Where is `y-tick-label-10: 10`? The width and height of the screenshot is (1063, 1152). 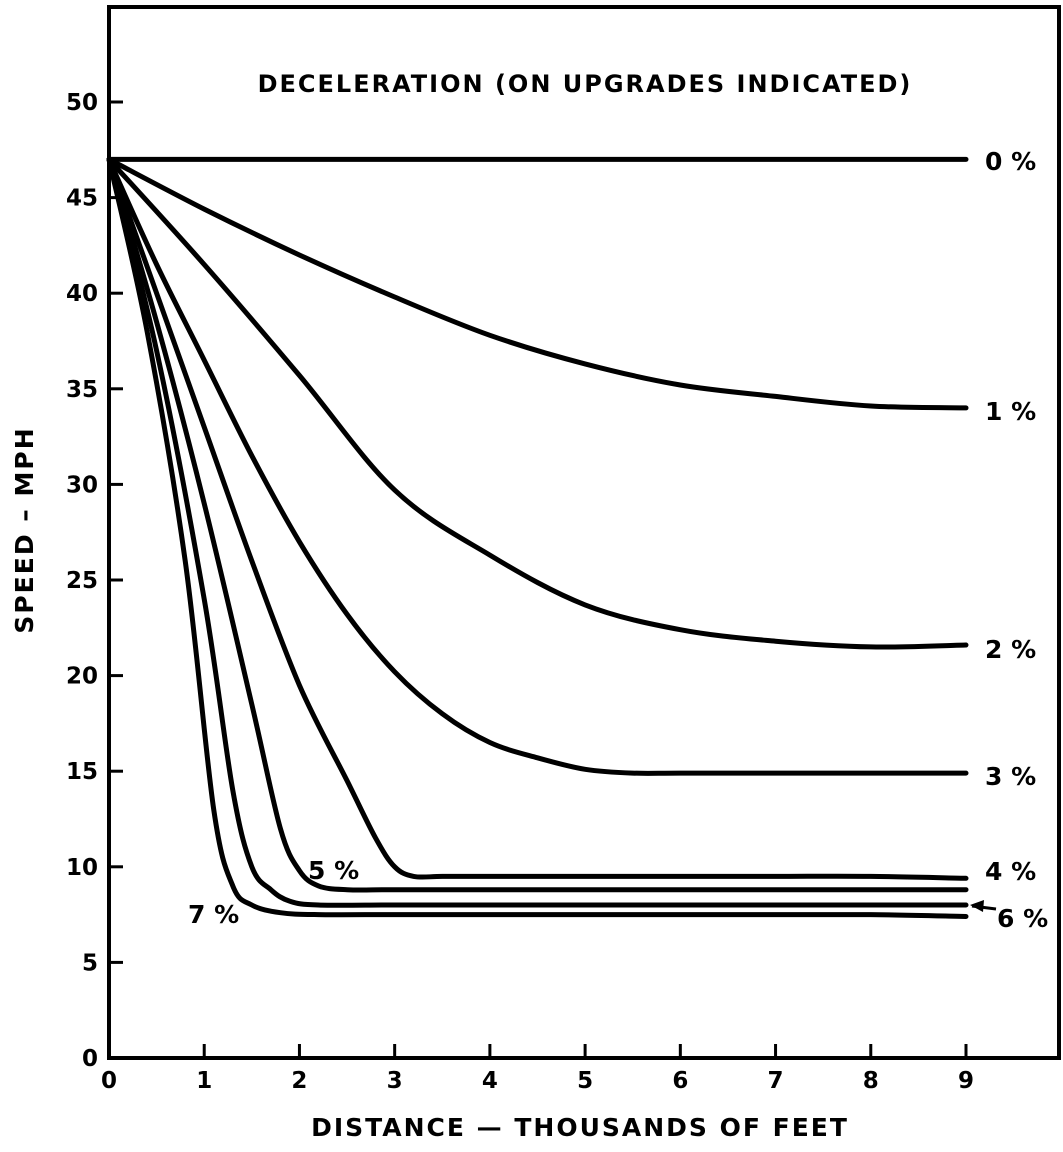
y-tick-label-10: 10 is located at coordinates (82, 868).